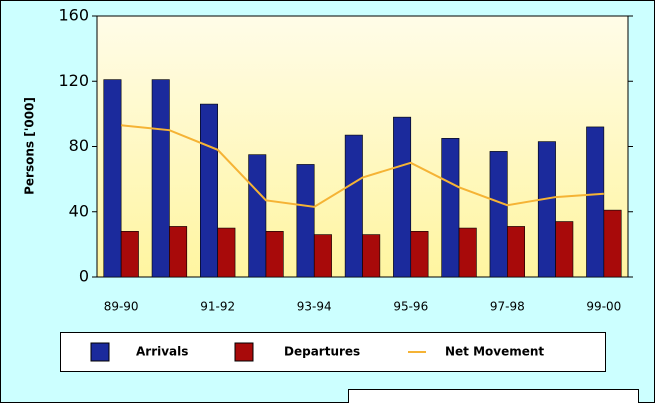 The image size is (655, 403). I want to click on legend-label: Arrivals, so click(162, 352).